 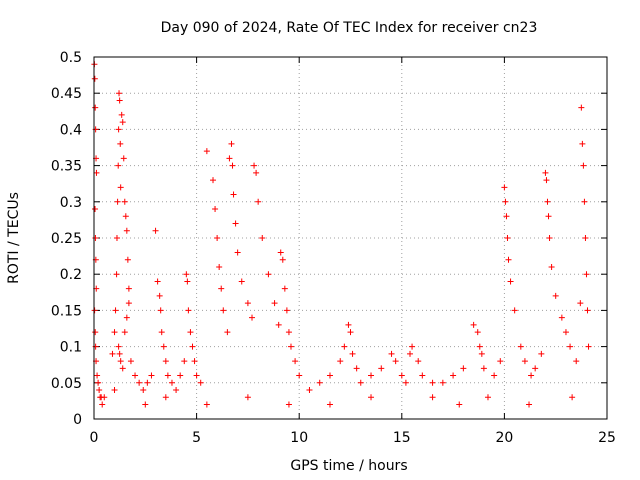 What do you see at coordinates (504, 438) in the screenshot?
I see `x-tick-label: 20` at bounding box center [504, 438].